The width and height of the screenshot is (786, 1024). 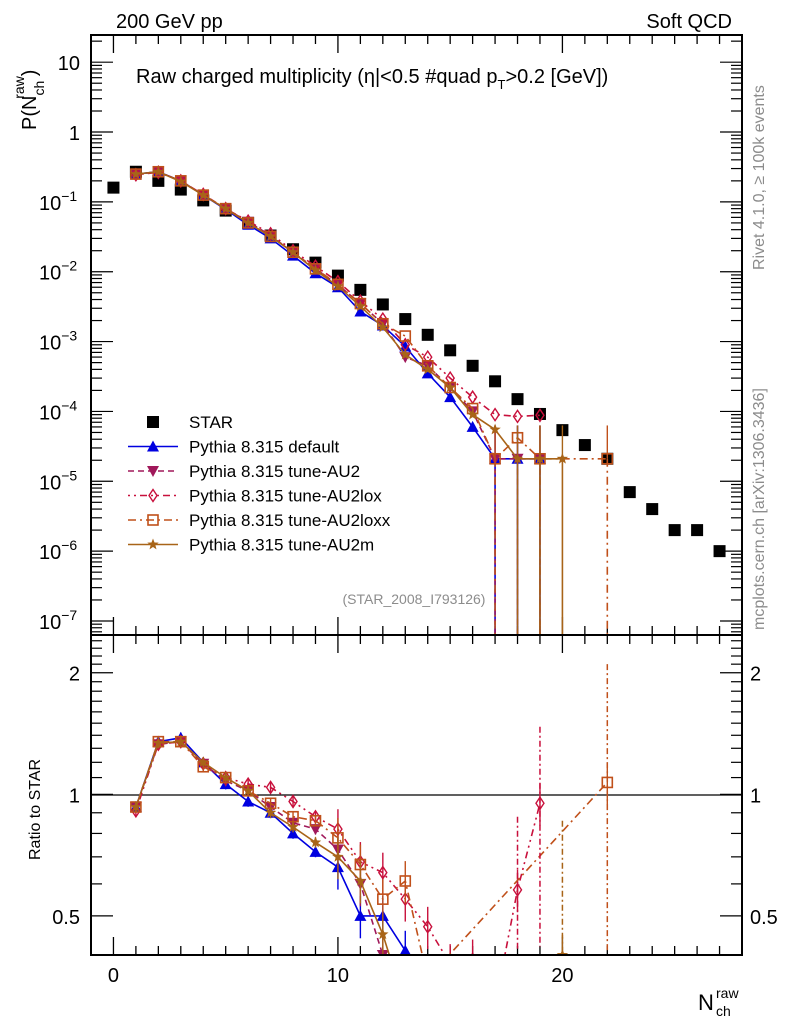 What do you see at coordinates (255, 496) in the screenshot?
I see `legend-item: Pythia 8.315 tune-AU2lox` at bounding box center [255, 496].